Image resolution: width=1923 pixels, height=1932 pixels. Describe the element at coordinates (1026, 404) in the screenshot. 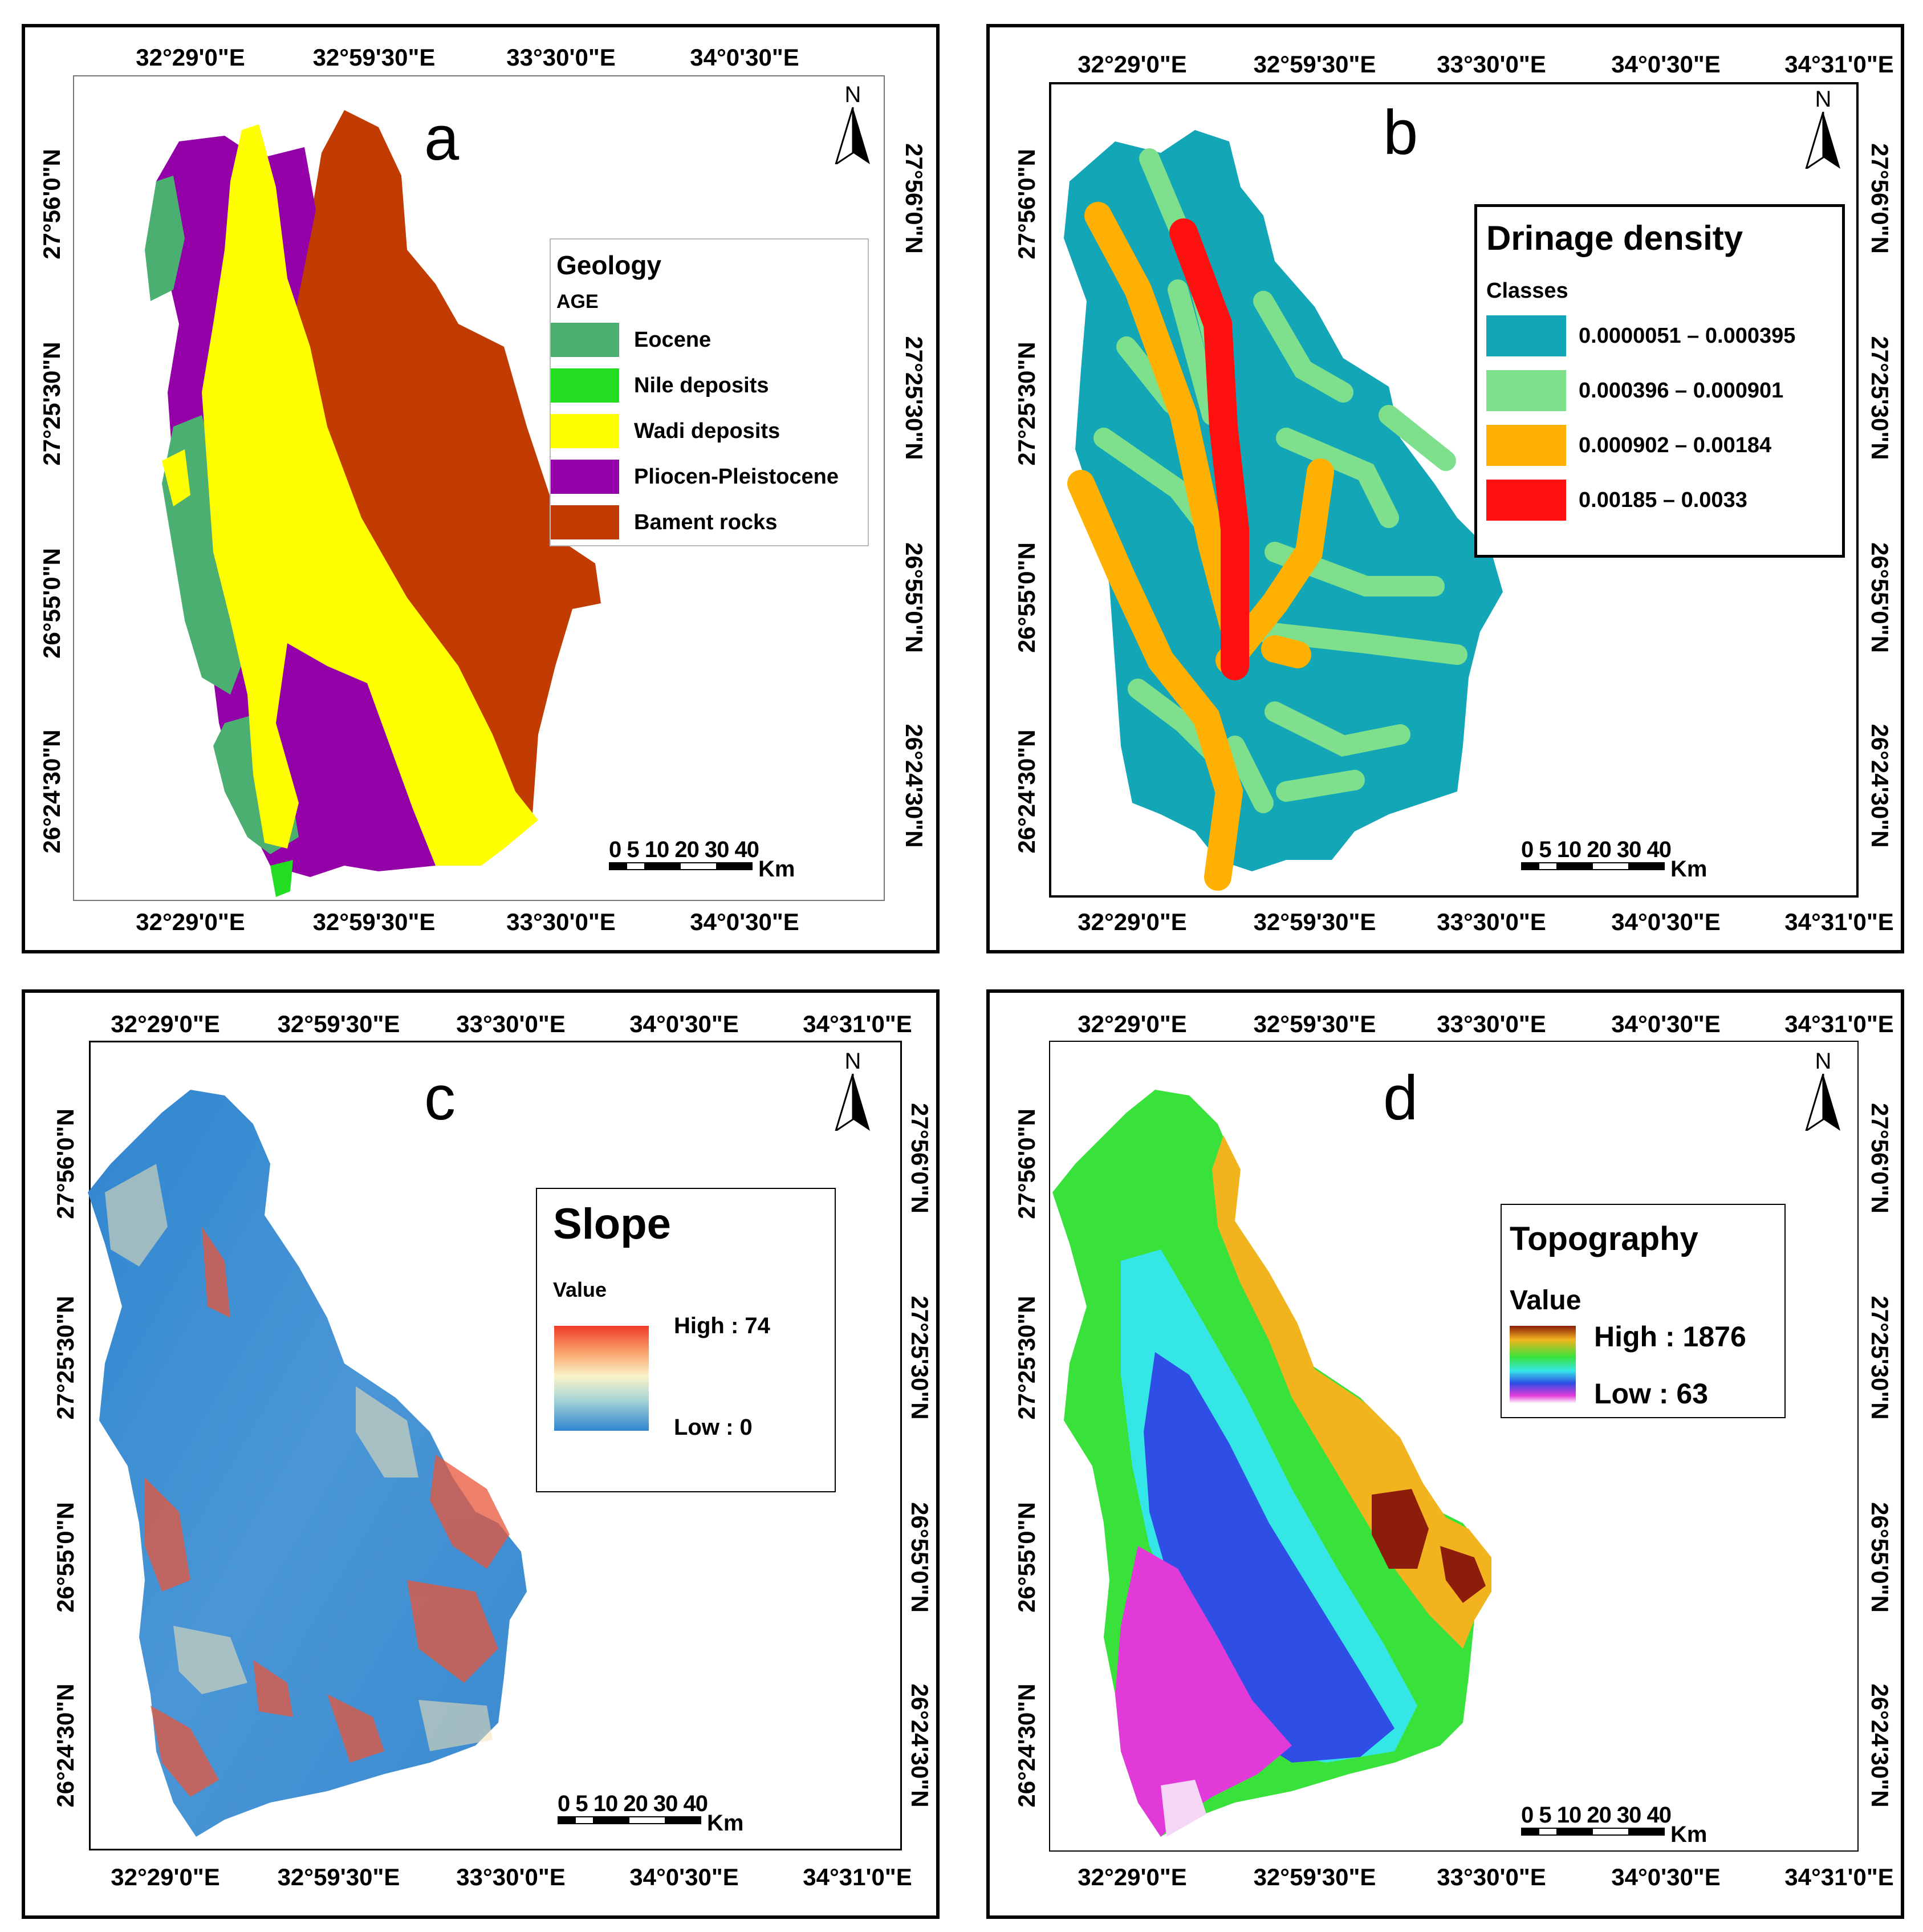

I see `lat-left-b-1: 27°25'30"N` at that location.